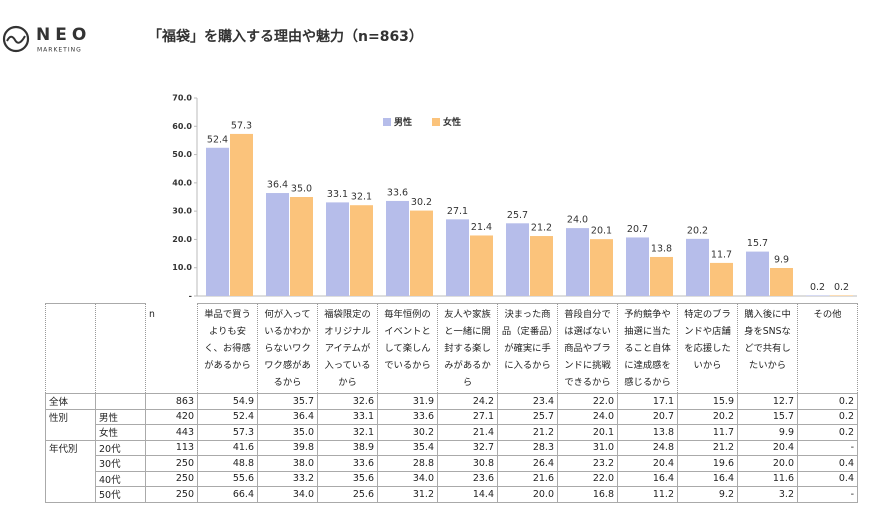  Describe the element at coordinates (827, 348) in the screenshot. I see `category-header: その他` at that location.